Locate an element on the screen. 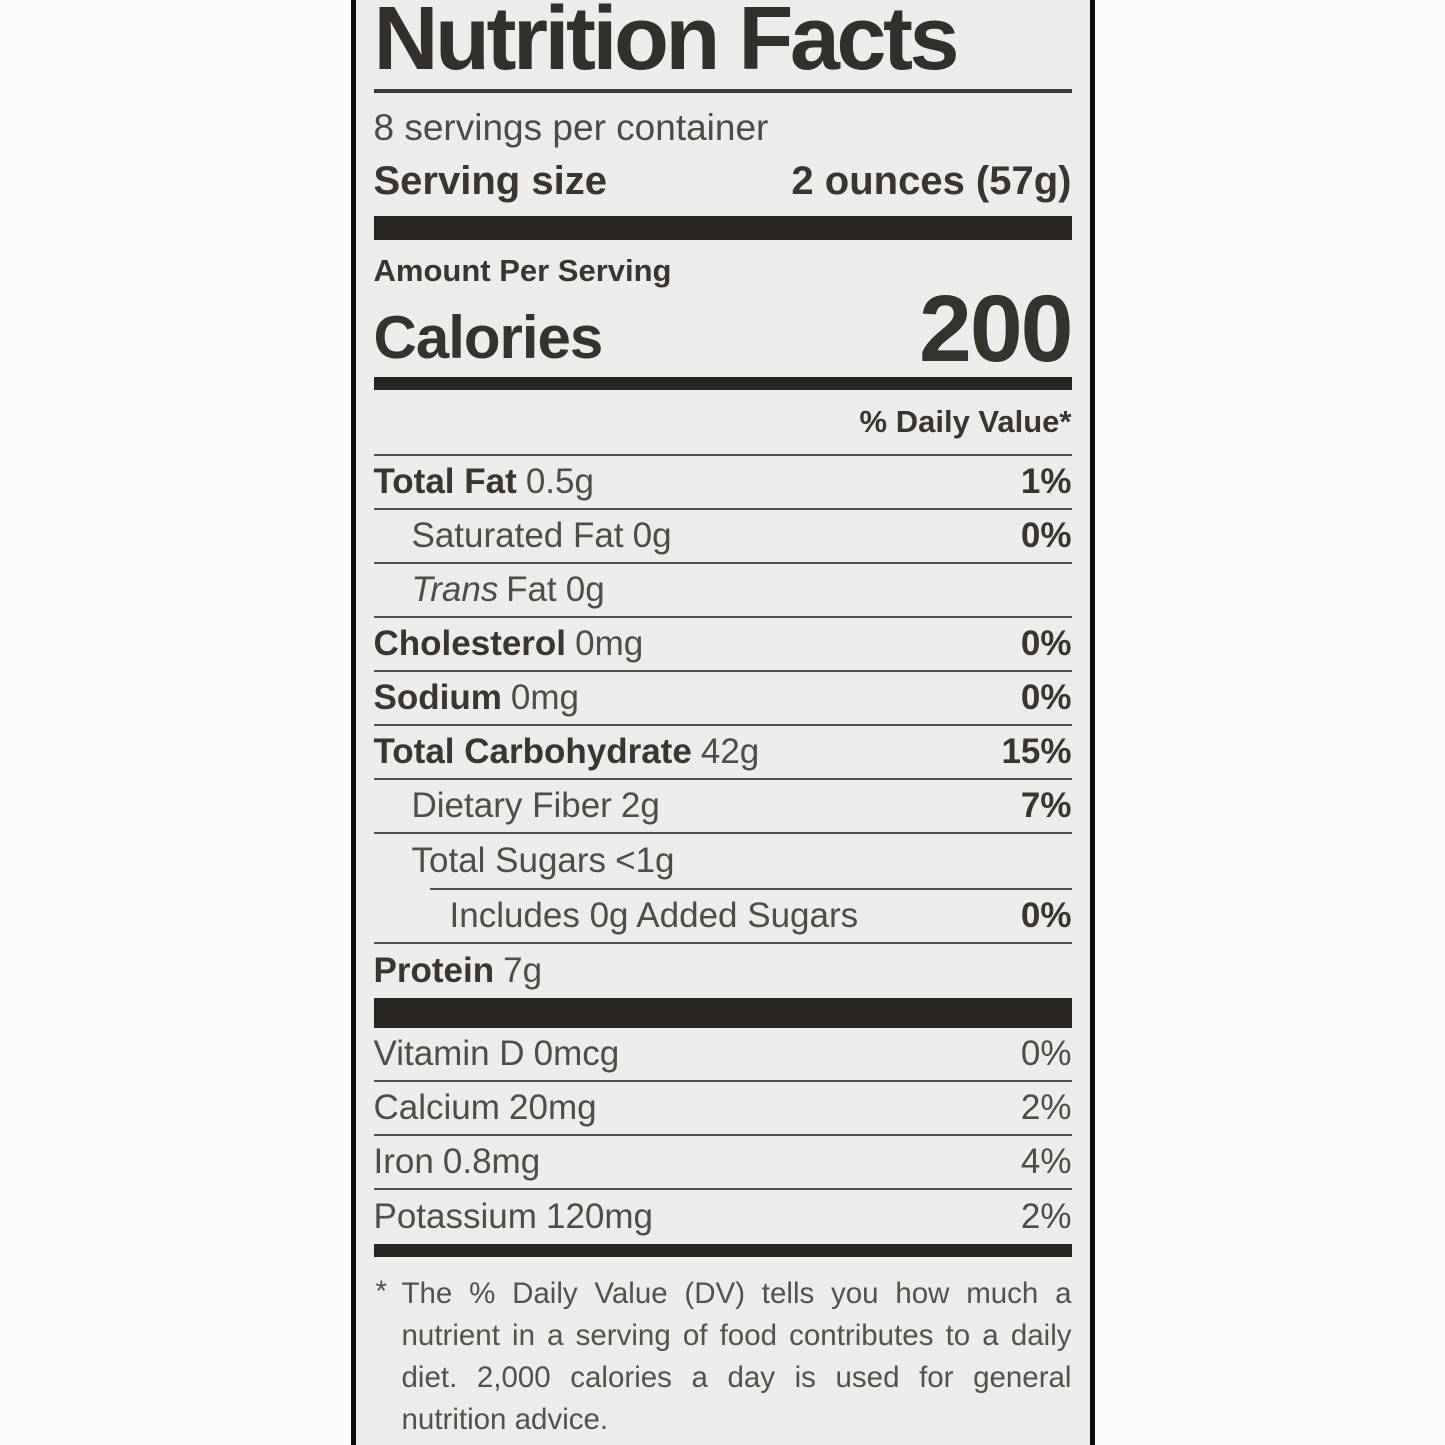 This screenshot has width=1445, height=1445. footnote-marker: * is located at coordinates (381, 1292).